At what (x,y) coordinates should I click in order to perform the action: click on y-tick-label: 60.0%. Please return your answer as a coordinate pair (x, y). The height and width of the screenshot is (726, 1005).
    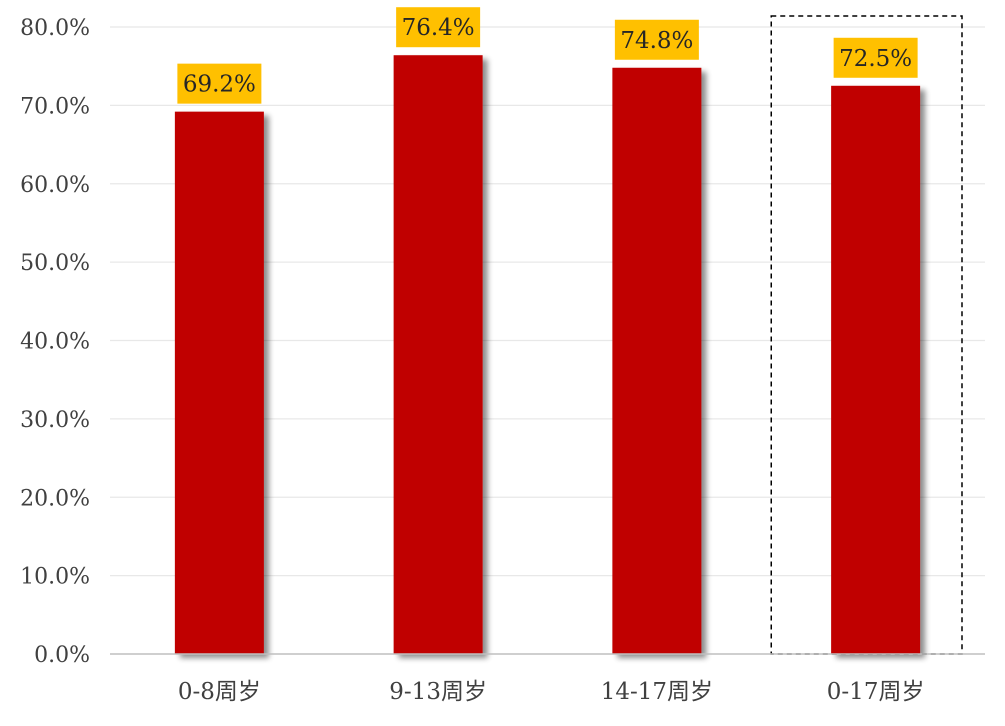
    Looking at the image, I should click on (55, 185).